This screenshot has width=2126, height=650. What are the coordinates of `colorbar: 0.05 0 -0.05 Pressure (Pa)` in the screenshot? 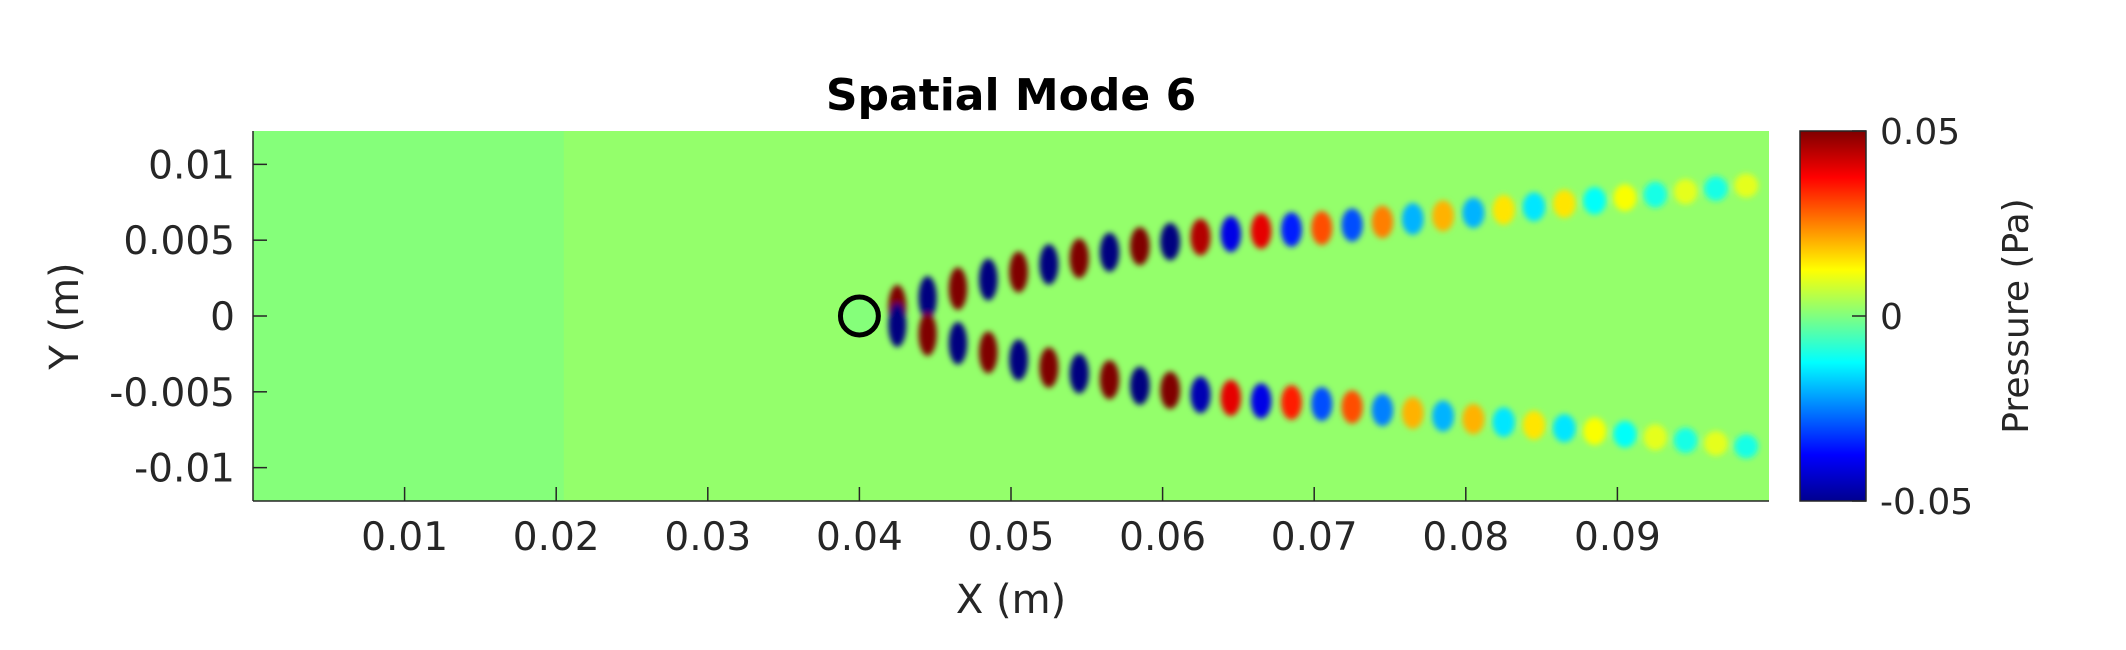 It's located at (1918, 317).